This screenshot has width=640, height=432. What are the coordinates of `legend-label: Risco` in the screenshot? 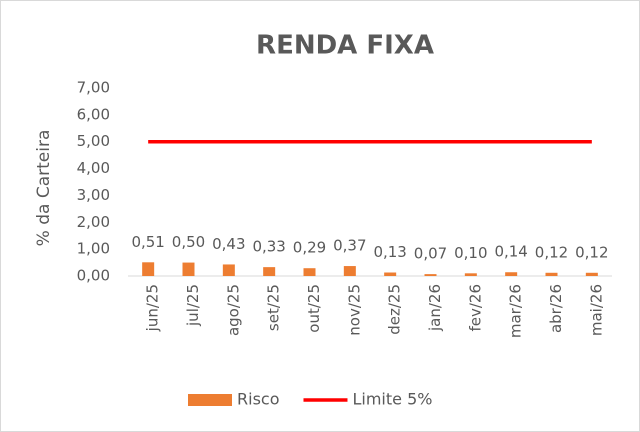 It's located at (258, 399).